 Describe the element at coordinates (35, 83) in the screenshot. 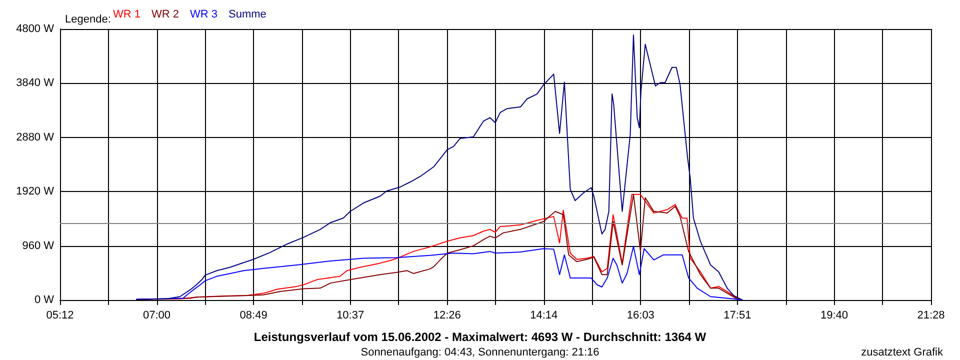

I see `y-tick-label: 3840 W` at that location.